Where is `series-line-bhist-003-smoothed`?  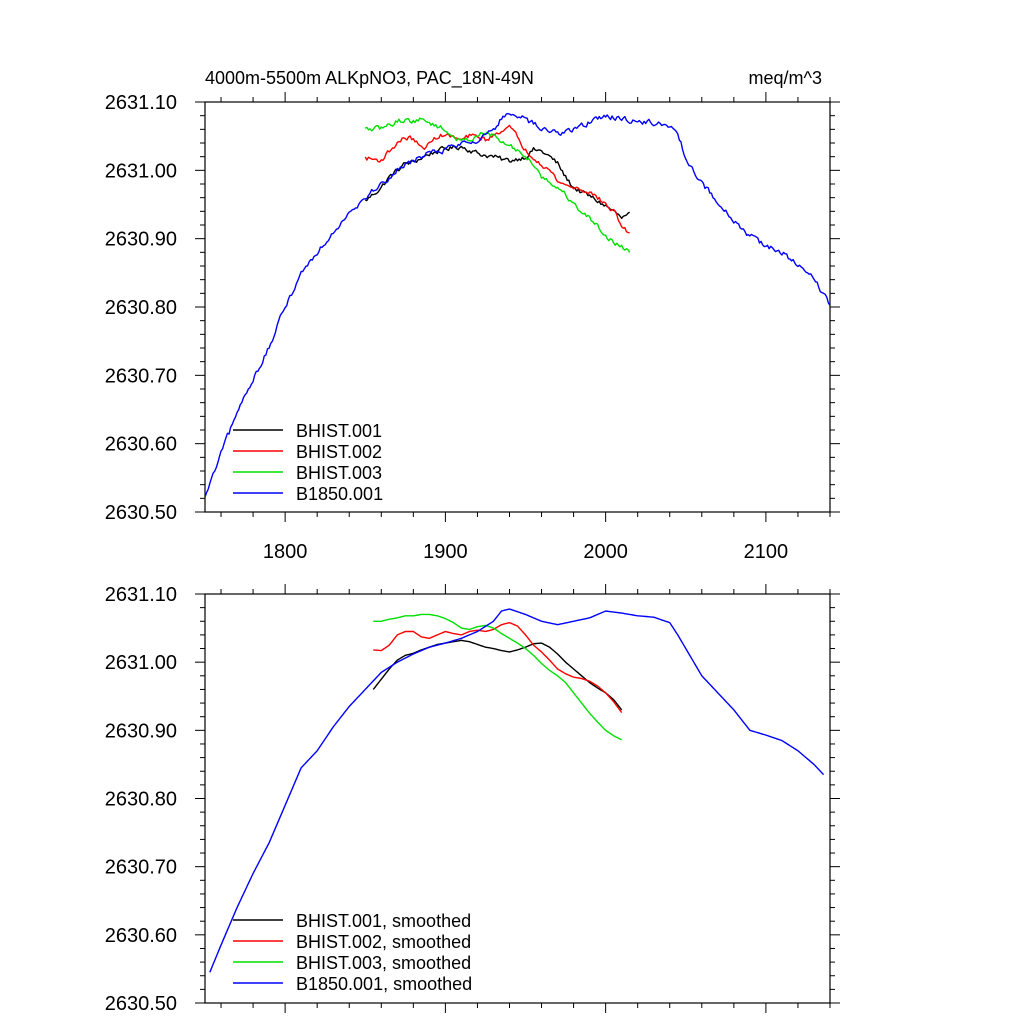 series-line-bhist-003-smoothed is located at coordinates (497, 677).